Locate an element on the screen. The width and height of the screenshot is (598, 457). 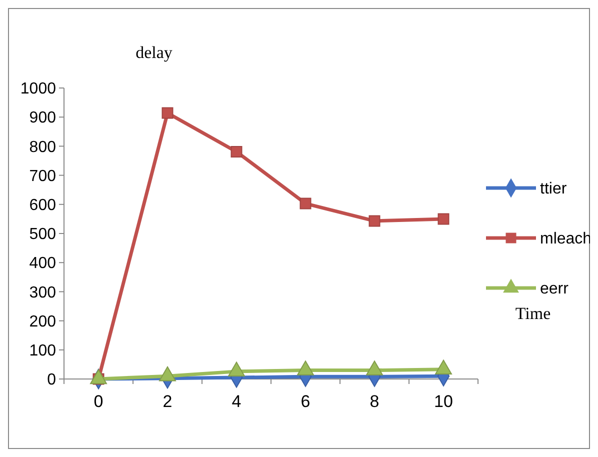
y-tick-label: 200 is located at coordinates (42, 321).